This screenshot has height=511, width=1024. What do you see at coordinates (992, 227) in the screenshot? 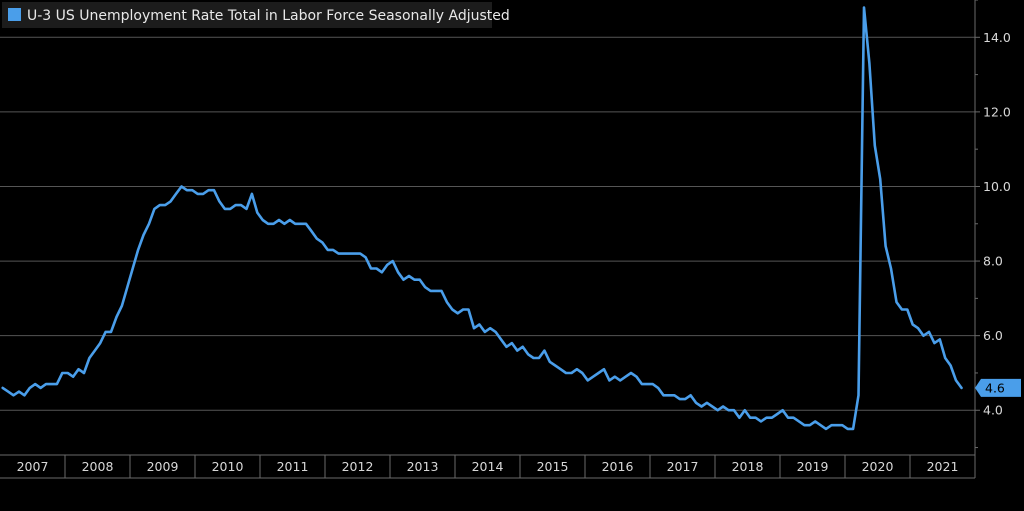
I see `y-axis: 4.0 6.0 8.0 10.0 12.0 14.0` at bounding box center [992, 227].